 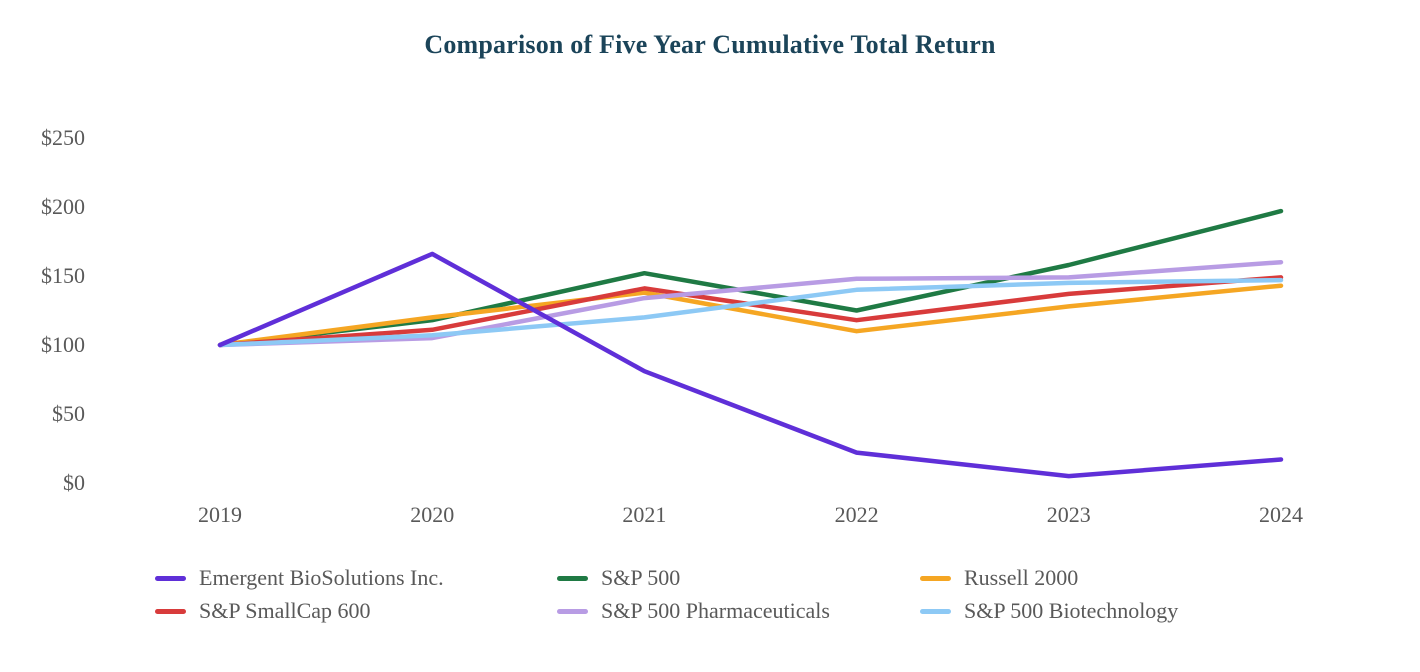 What do you see at coordinates (63, 275) in the screenshot?
I see `y-axis-tick-label: $150` at bounding box center [63, 275].